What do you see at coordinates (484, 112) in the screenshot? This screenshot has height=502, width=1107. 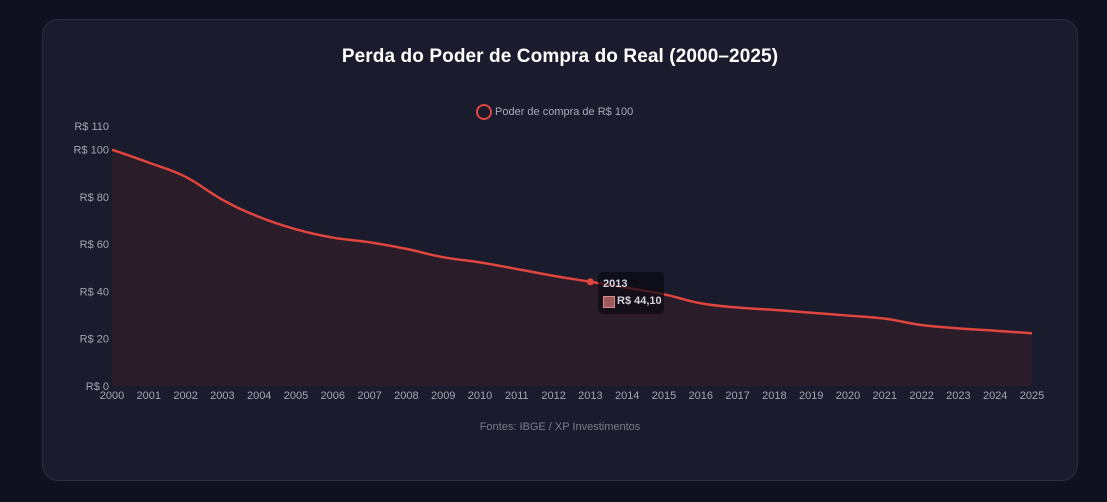 I see `legend-circle-icon` at bounding box center [484, 112].